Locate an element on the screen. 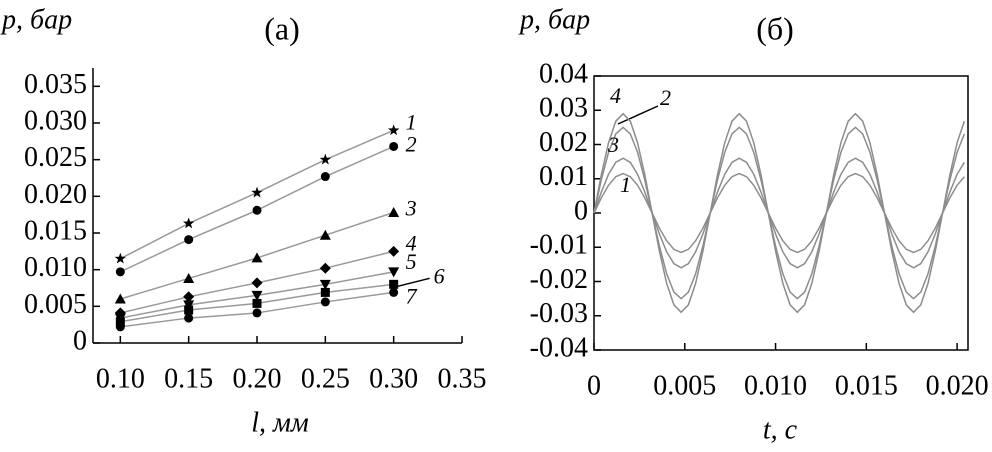 This screenshot has height=452, width=992. y-tick-label: 0.04 is located at coordinates (563, 73).